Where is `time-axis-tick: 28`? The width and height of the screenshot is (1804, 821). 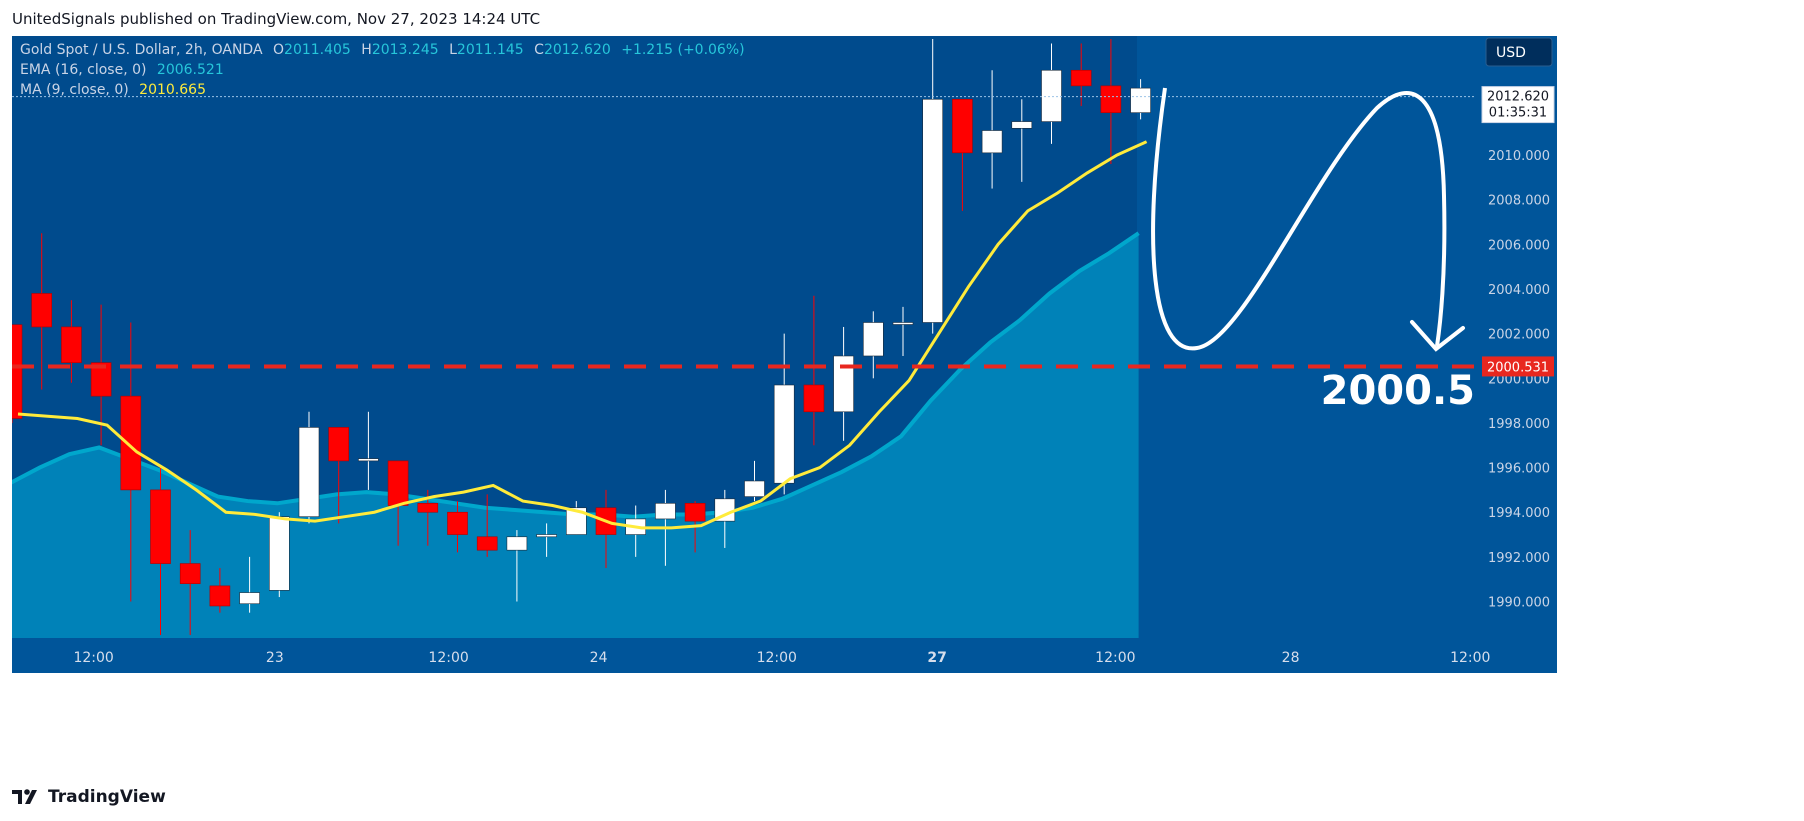 time-axis-tick: 28 is located at coordinates (1291, 658).